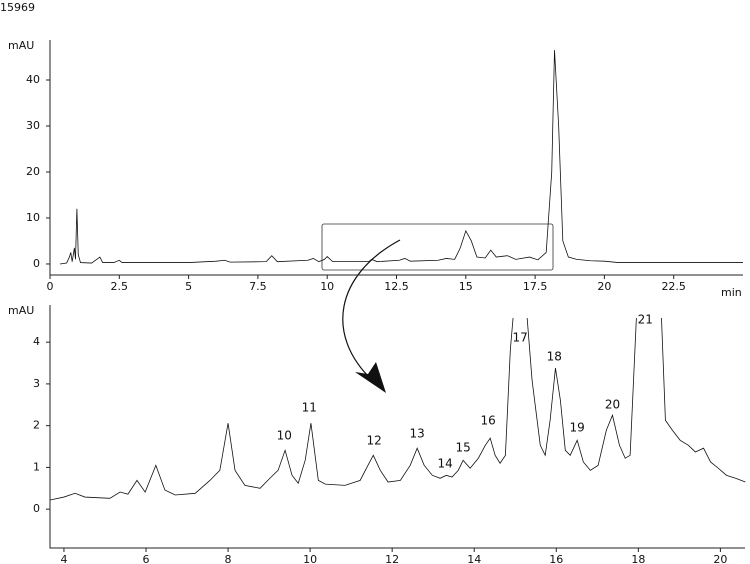 This screenshot has height=564, width=750. Describe the element at coordinates (673, 286) in the screenshot. I see `x-tick-label: 22.5` at that location.